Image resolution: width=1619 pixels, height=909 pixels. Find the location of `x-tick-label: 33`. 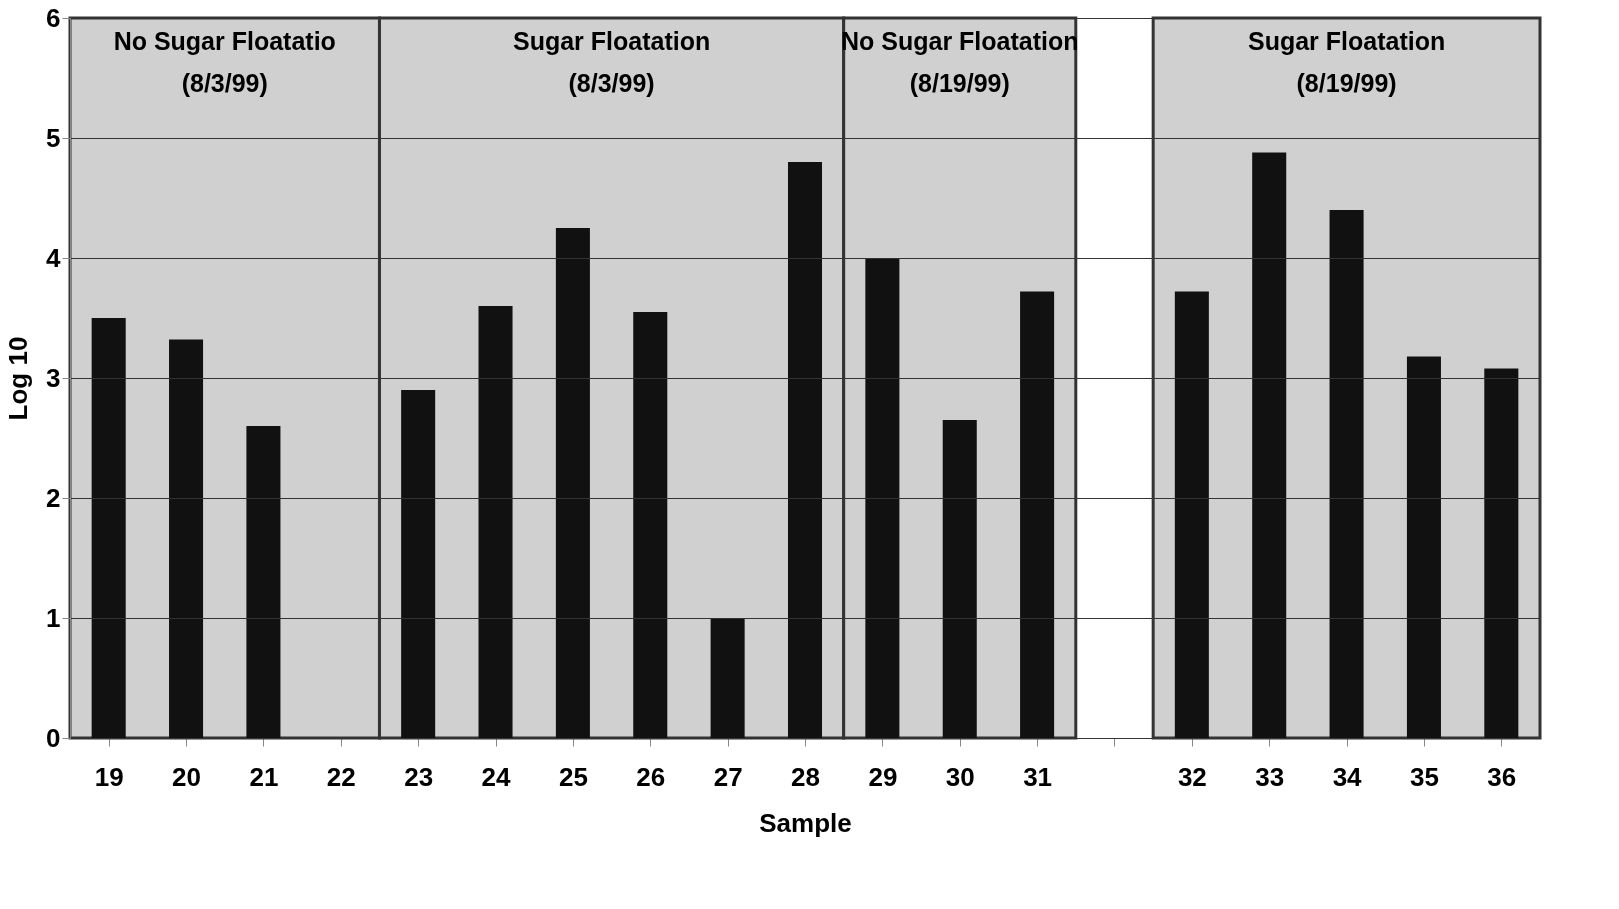

x-tick-label: 33 is located at coordinates (1270, 776).